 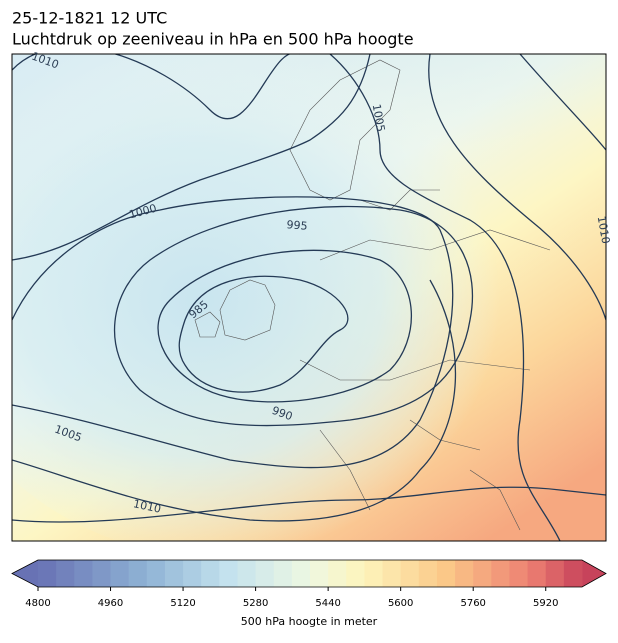 I want to click on colorbar-tick-label: 5760, so click(x=472, y=603).